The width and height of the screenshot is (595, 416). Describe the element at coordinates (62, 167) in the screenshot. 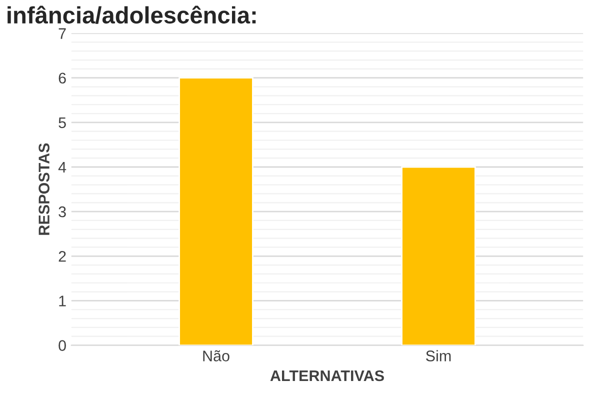

I see `y-tick-label: 4` at that location.